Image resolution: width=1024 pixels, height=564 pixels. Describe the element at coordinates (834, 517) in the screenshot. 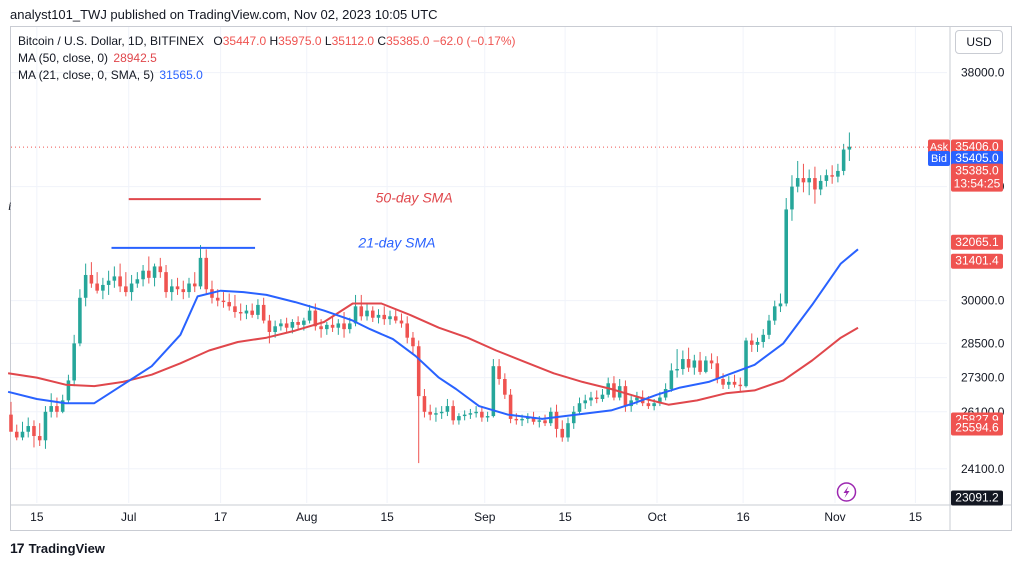

I see `x-tick-label: Nov` at that location.